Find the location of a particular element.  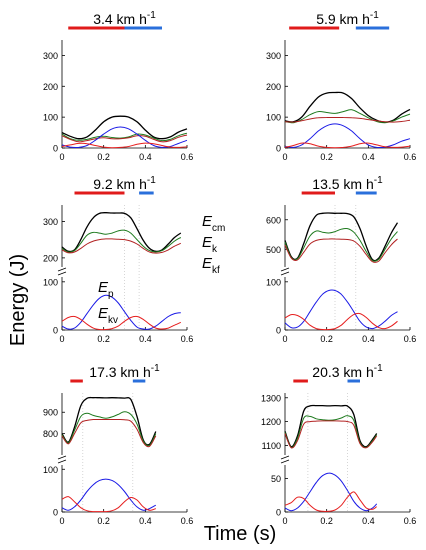

label-Ekf: Ekf is located at coordinates (211, 265).